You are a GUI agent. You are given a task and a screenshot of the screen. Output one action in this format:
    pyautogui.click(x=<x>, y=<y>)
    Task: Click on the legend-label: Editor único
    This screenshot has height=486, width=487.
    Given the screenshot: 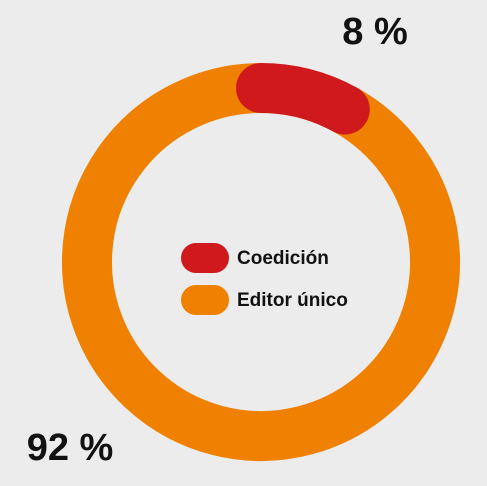 What is the action you would take?
    pyautogui.click(x=292, y=300)
    